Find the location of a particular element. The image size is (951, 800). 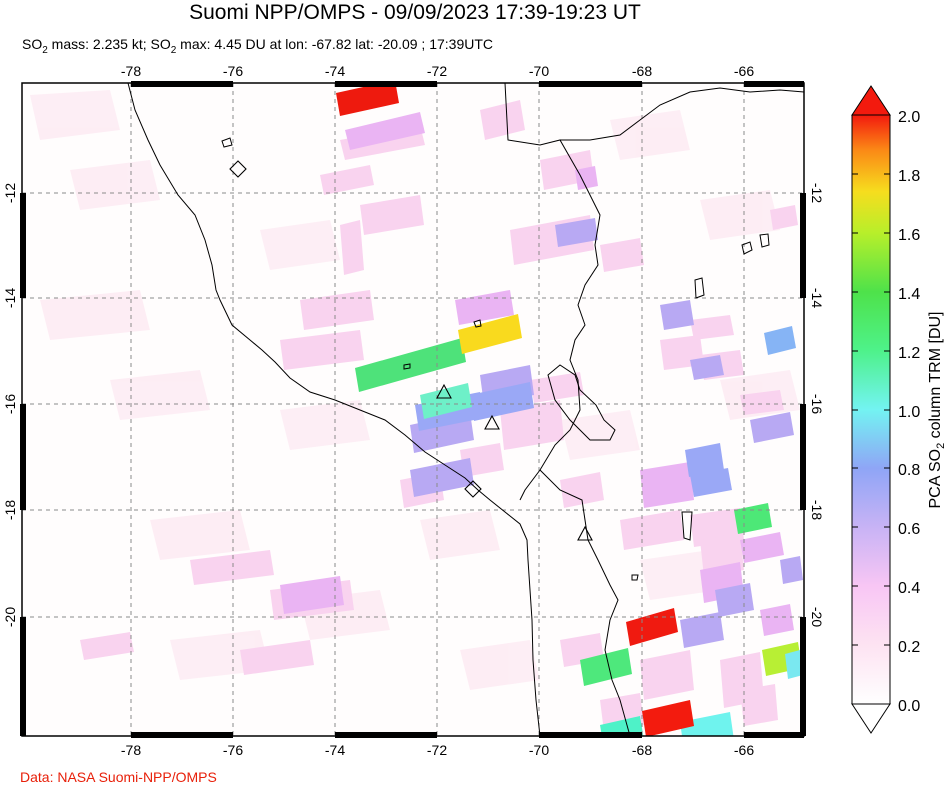

lat-labels-left: -12 -14 -16 -18 -20 is located at coordinates (10, 405).